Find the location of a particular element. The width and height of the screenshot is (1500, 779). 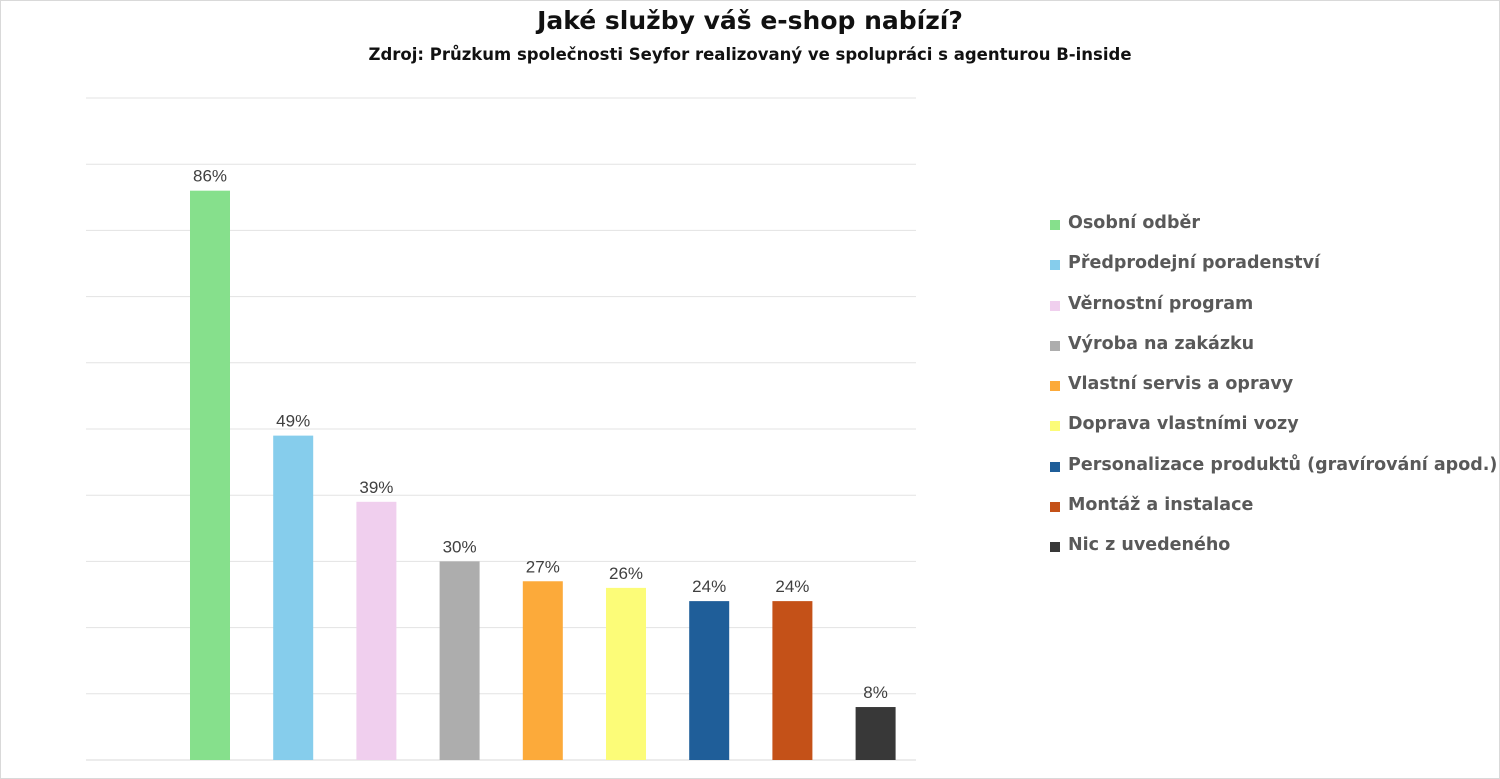

data-label: 30% is located at coordinates (460, 546).